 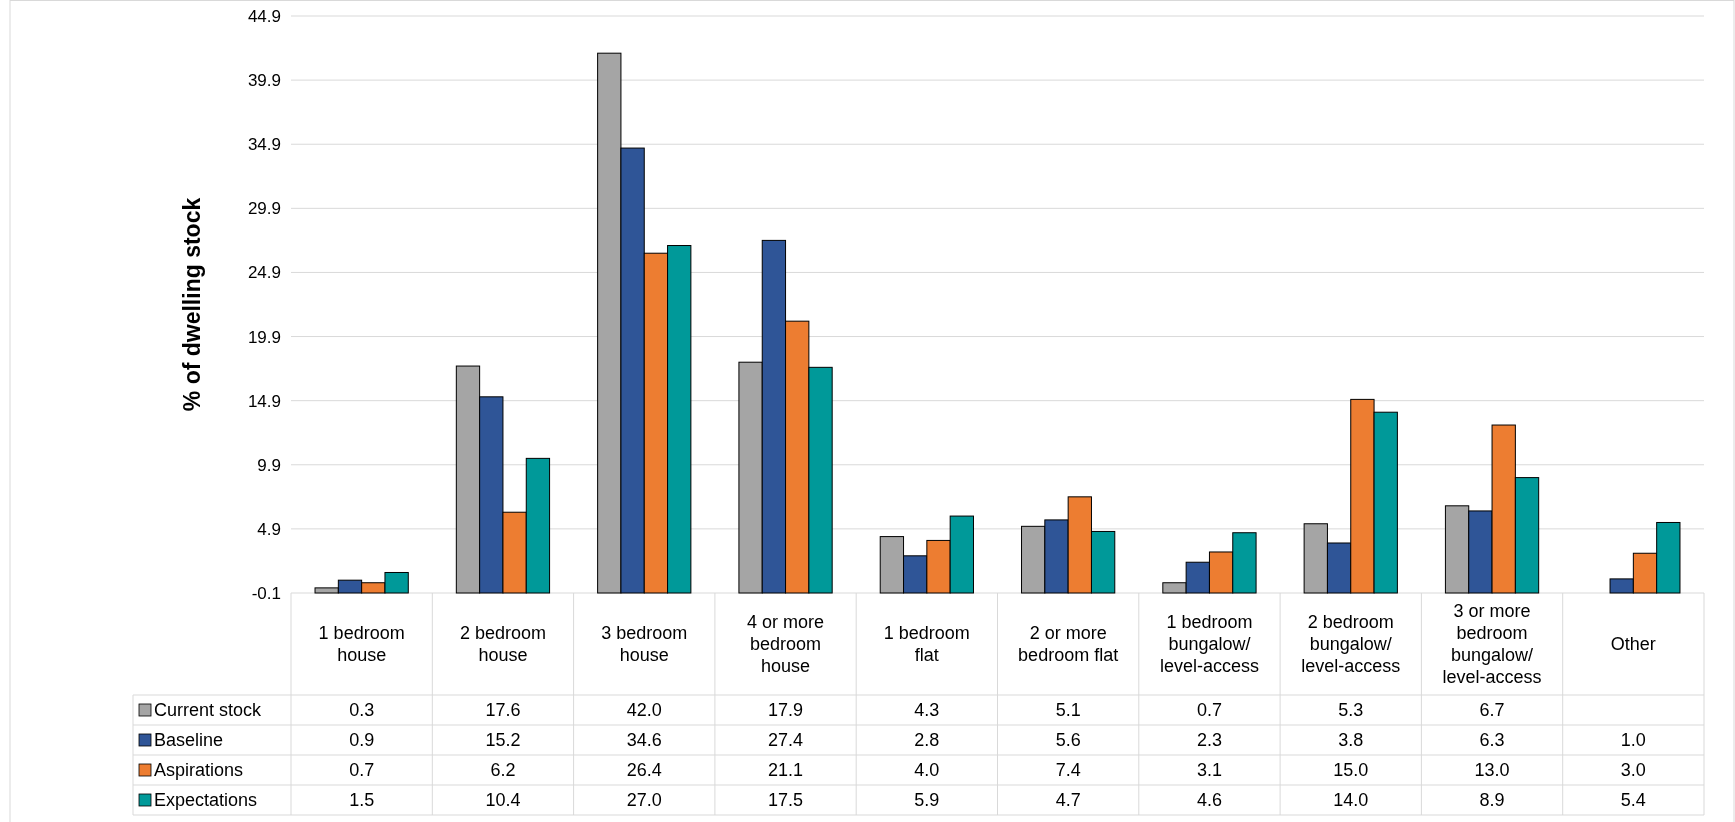 What do you see at coordinates (189, 740) in the screenshot?
I see `legend-label: Baseline` at bounding box center [189, 740].